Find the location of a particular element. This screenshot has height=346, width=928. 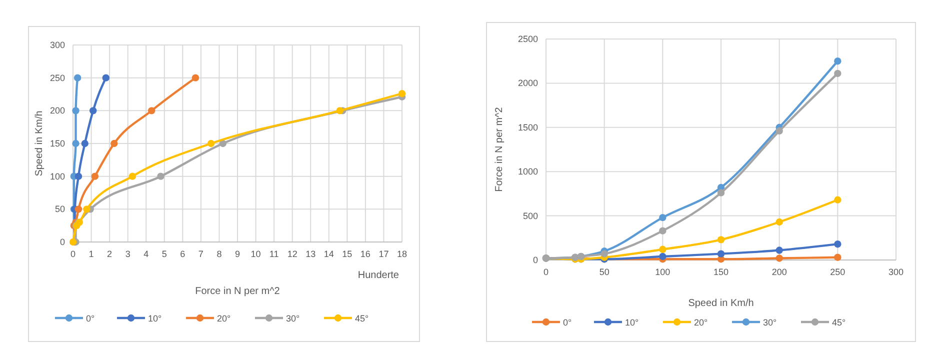

y-tick-label: 500 is located at coordinates (530, 215).